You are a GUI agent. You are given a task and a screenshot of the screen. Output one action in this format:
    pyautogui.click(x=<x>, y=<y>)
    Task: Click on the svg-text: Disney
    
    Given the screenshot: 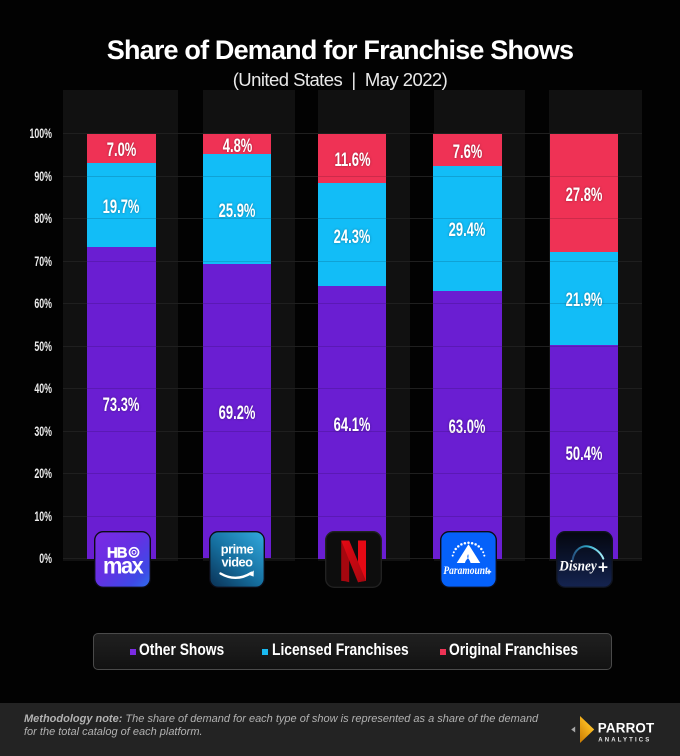 What is the action you would take?
    pyautogui.click(x=577, y=565)
    